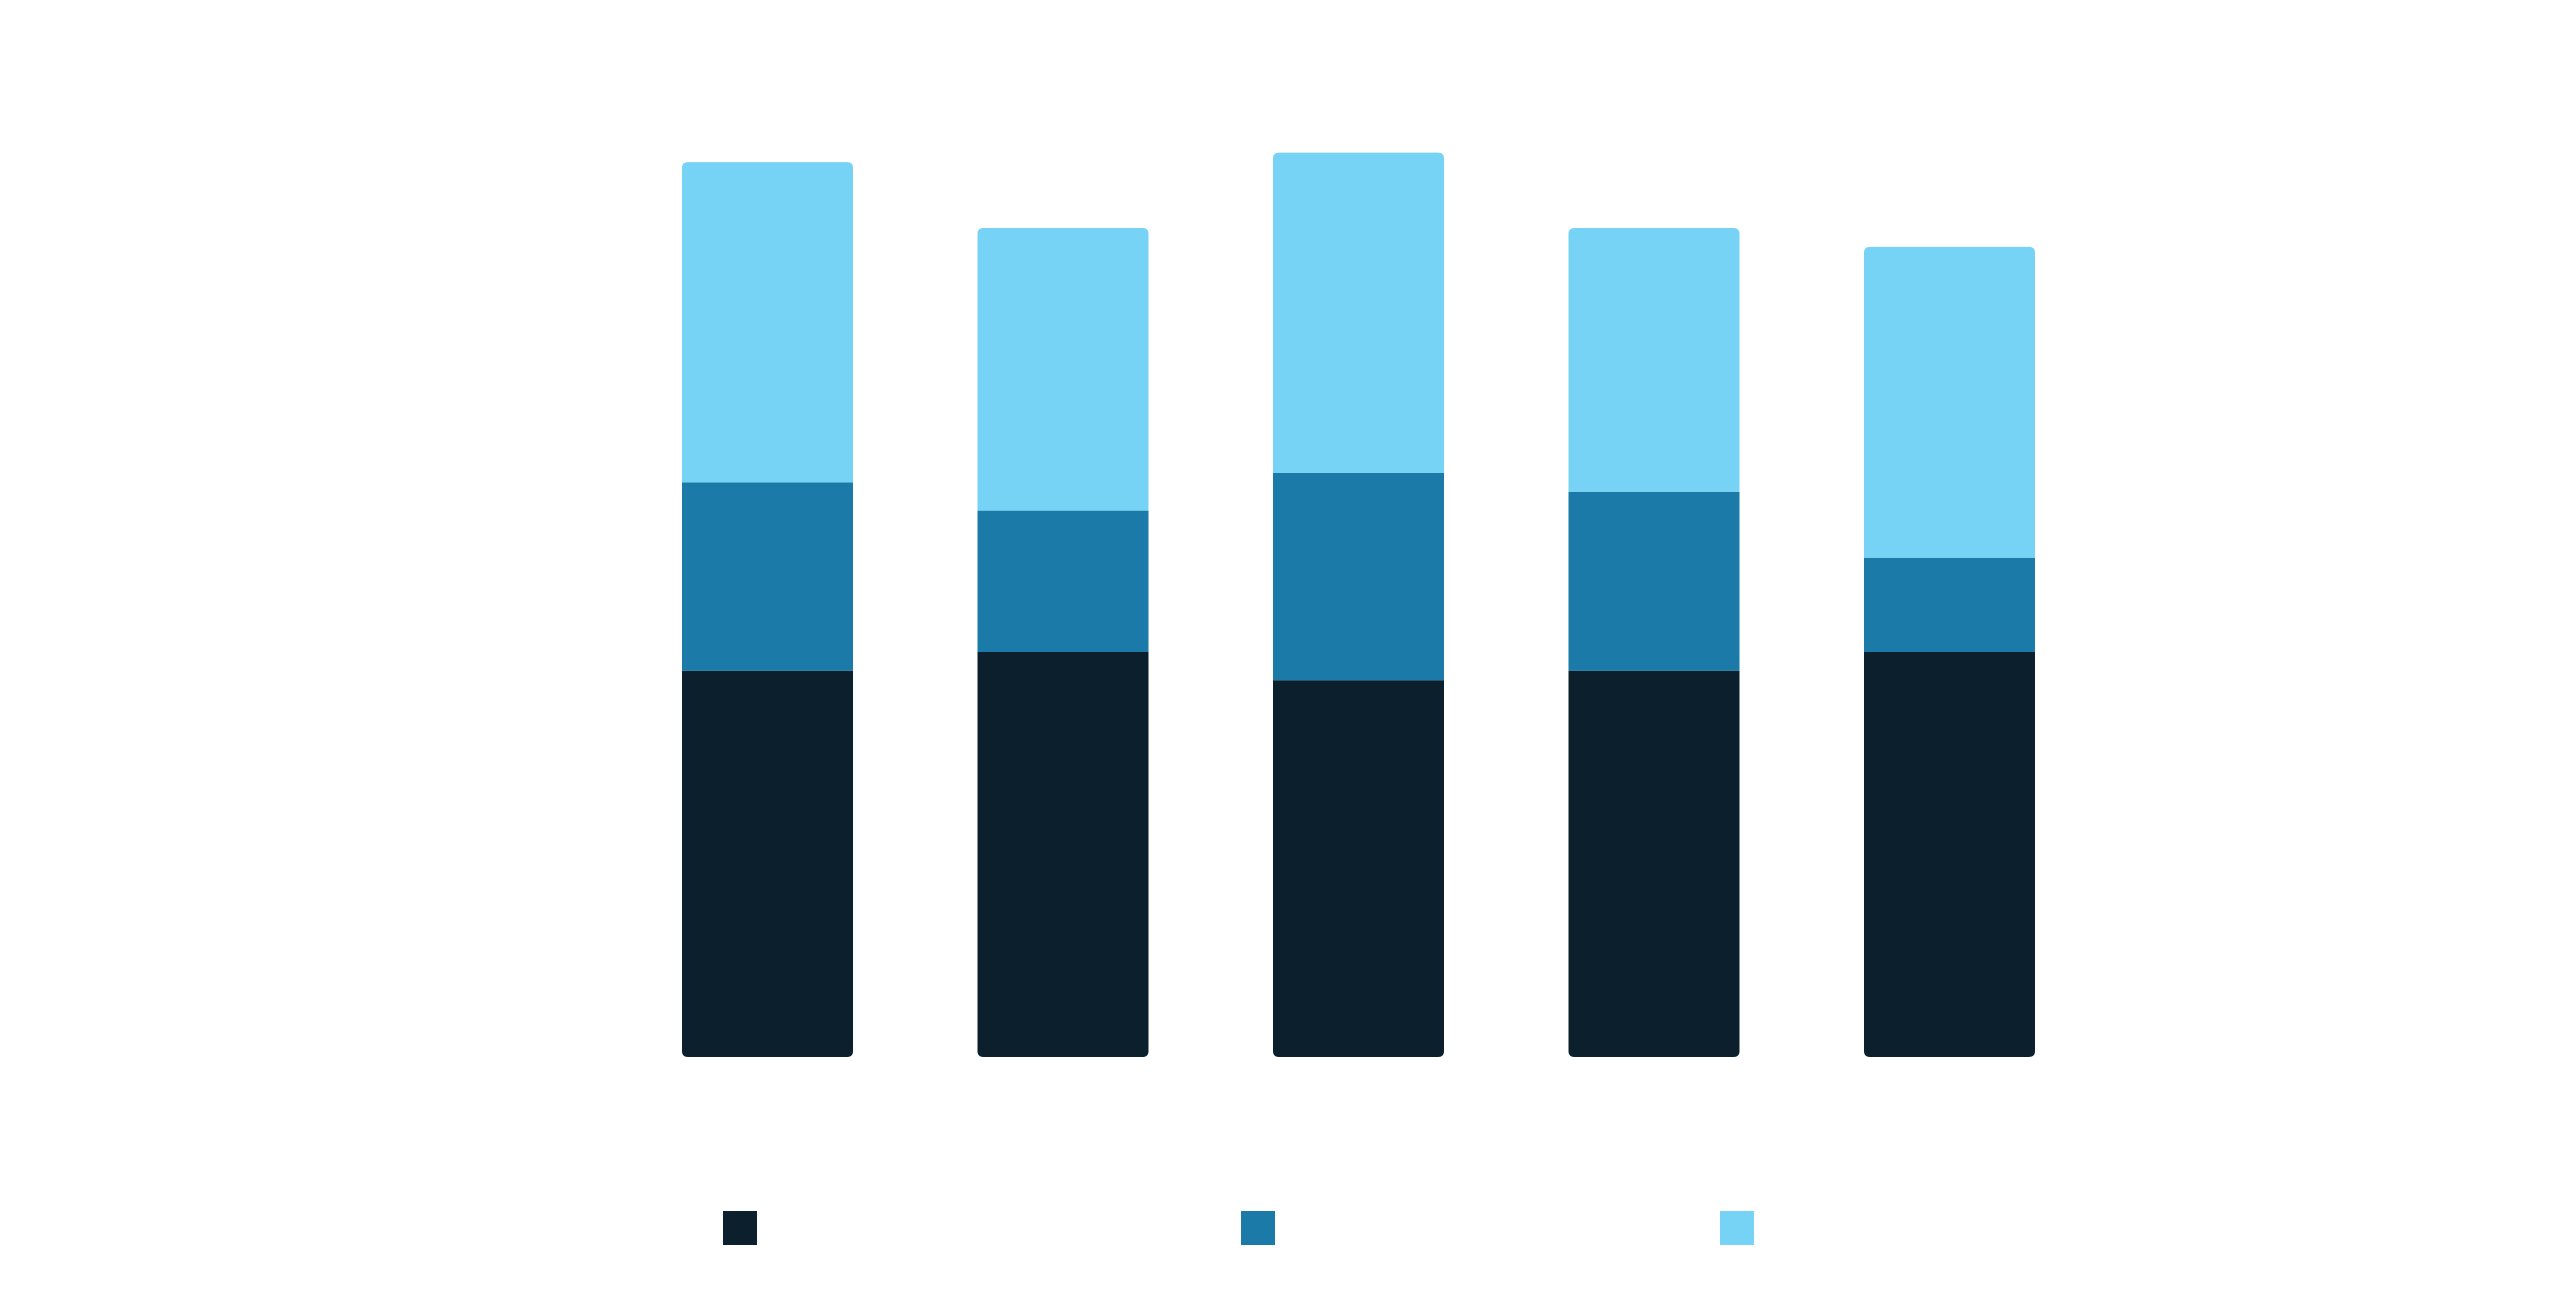 The width and height of the screenshot is (2560, 1295). I want to click on bar-segment-cat4-series2, so click(1654, 581).